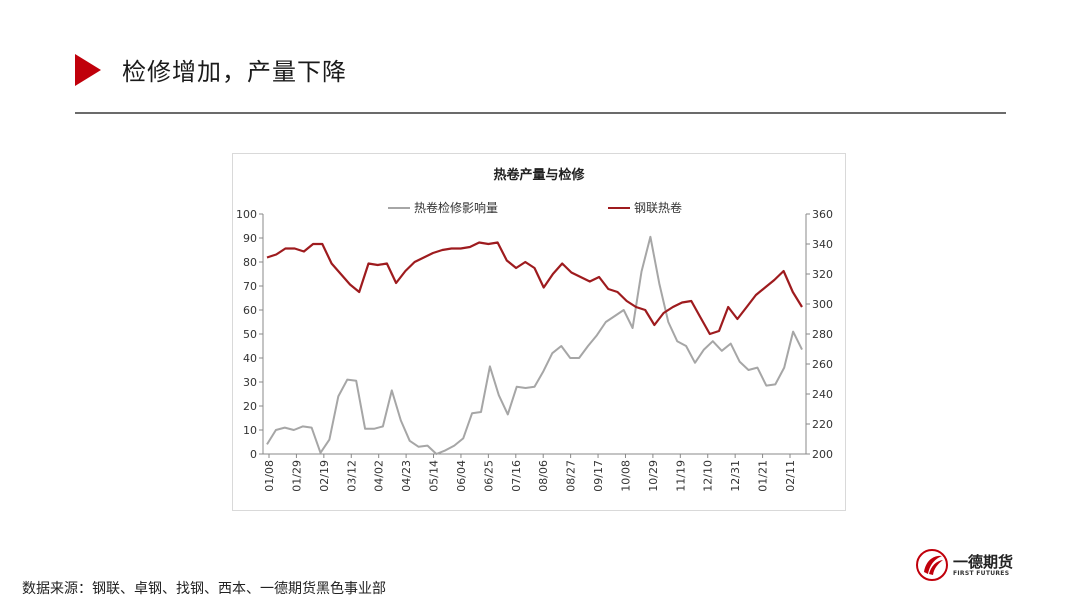 This screenshot has width=1080, height=608. Describe the element at coordinates (598, 476) in the screenshot. I see `x-axis-tick-label: 09/17` at that location.